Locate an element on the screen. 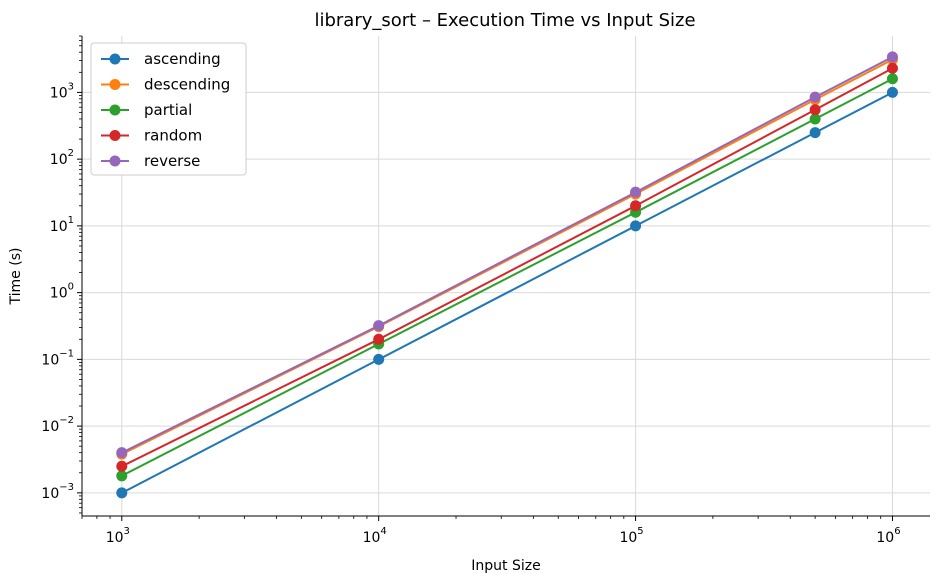  legend-label: partial is located at coordinates (168, 110).